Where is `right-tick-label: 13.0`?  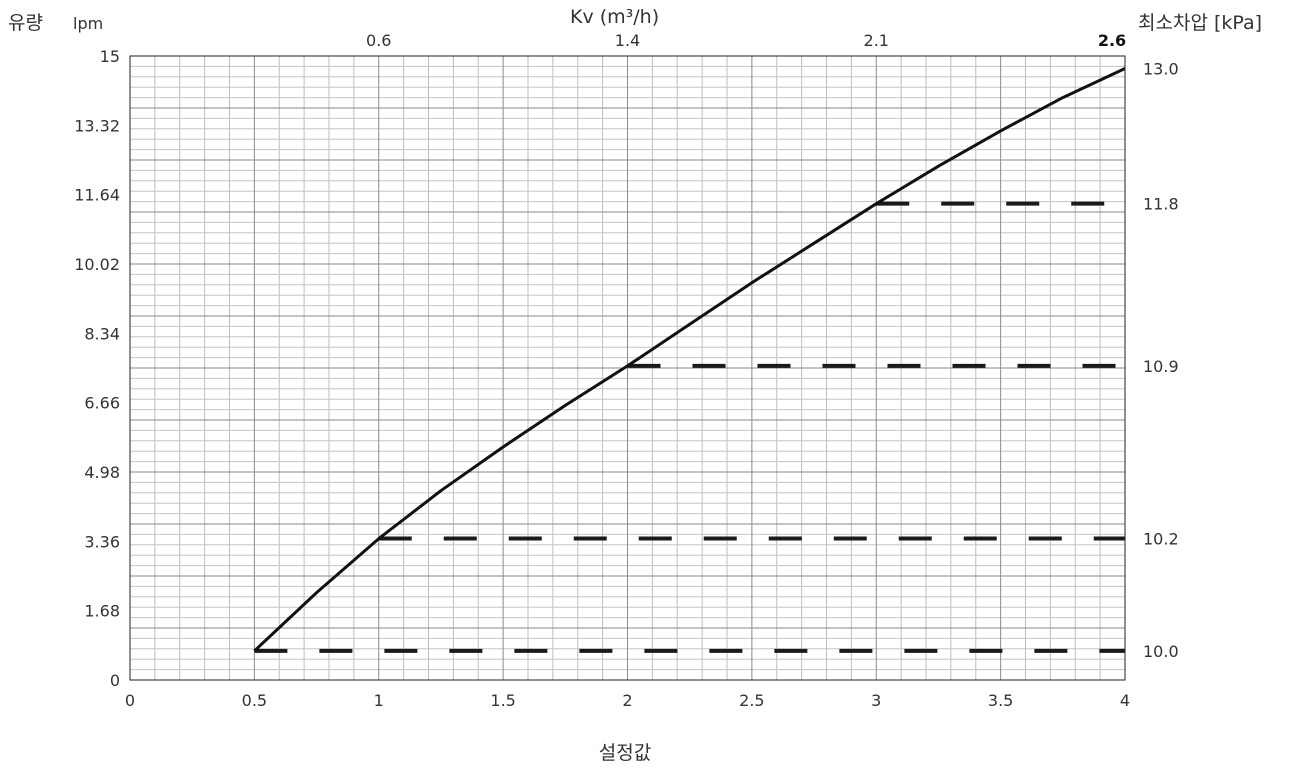
right-tick-label: 13.0 is located at coordinates (1161, 68).